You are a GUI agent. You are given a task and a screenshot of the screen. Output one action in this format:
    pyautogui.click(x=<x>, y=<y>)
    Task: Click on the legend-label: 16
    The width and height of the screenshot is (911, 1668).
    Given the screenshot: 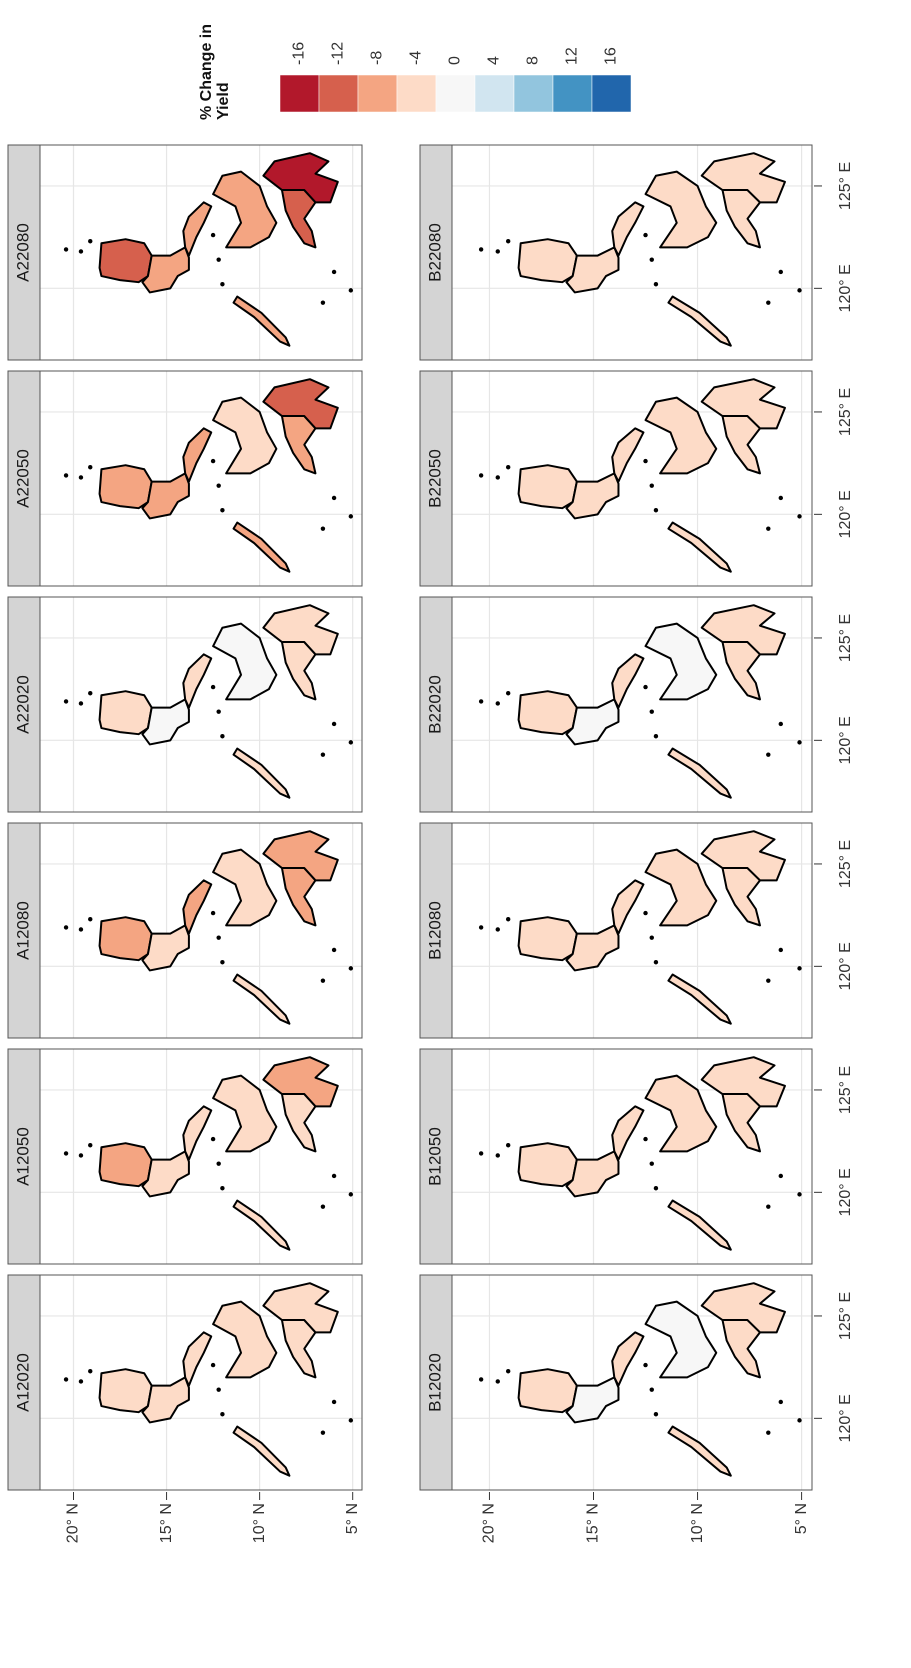 What is the action you would take?
    pyautogui.click(x=611, y=56)
    